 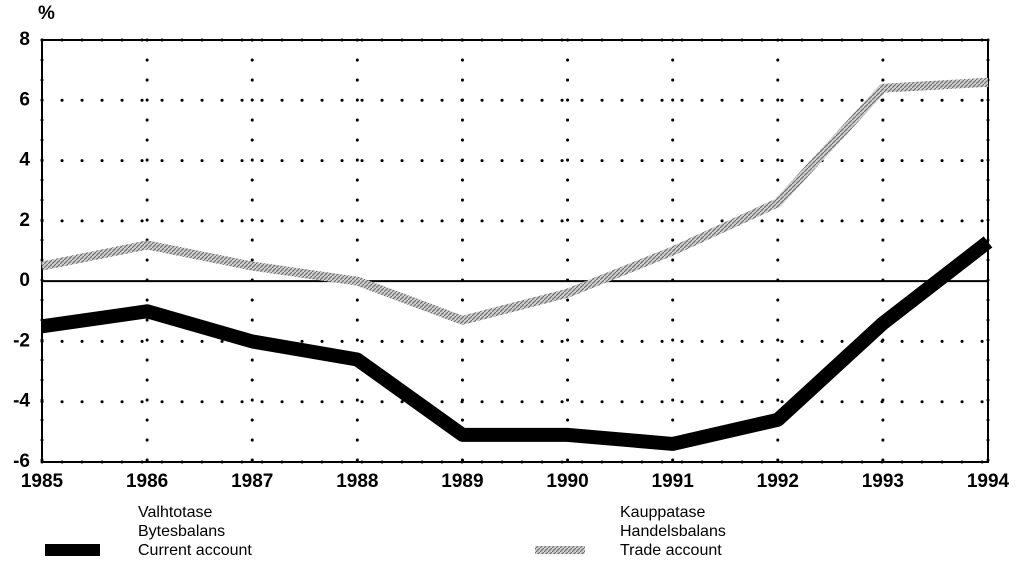 What do you see at coordinates (24, 39) in the screenshot?
I see `y-tick-label: 8` at bounding box center [24, 39].